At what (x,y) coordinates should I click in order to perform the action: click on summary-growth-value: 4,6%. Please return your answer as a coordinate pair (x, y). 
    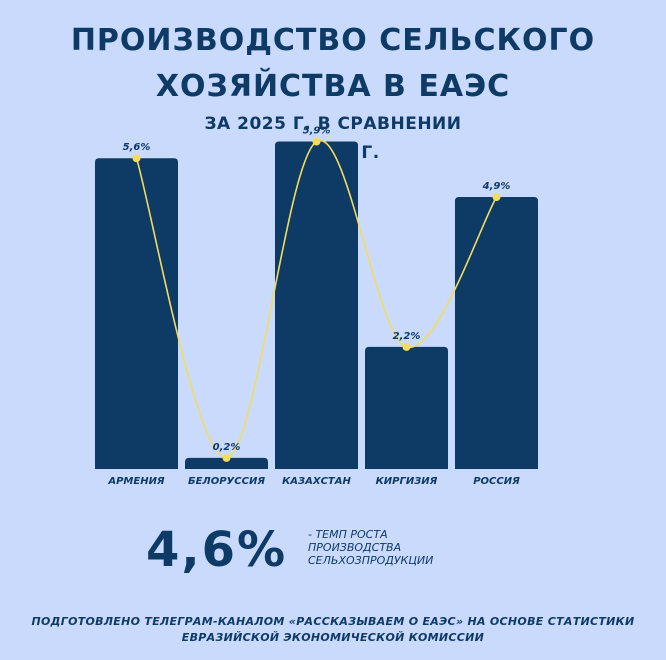
    Looking at the image, I should click on (217, 550).